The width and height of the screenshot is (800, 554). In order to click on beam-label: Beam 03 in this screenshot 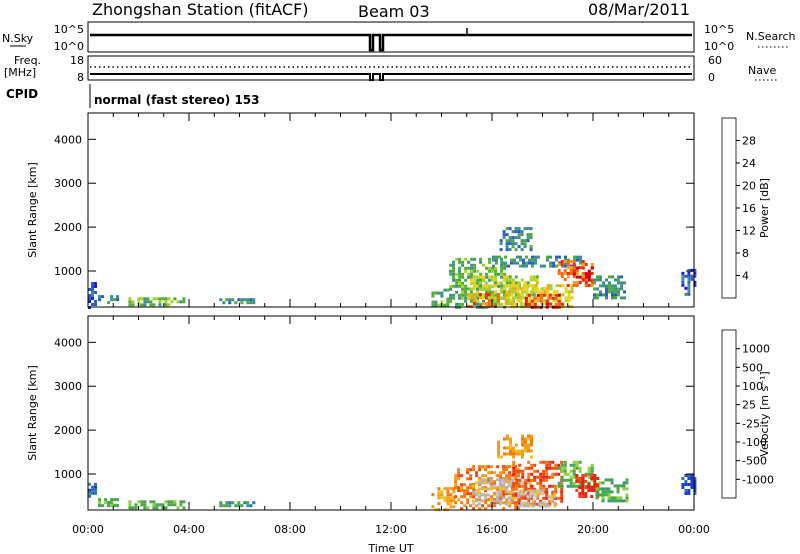, I will do `click(394, 11)`.